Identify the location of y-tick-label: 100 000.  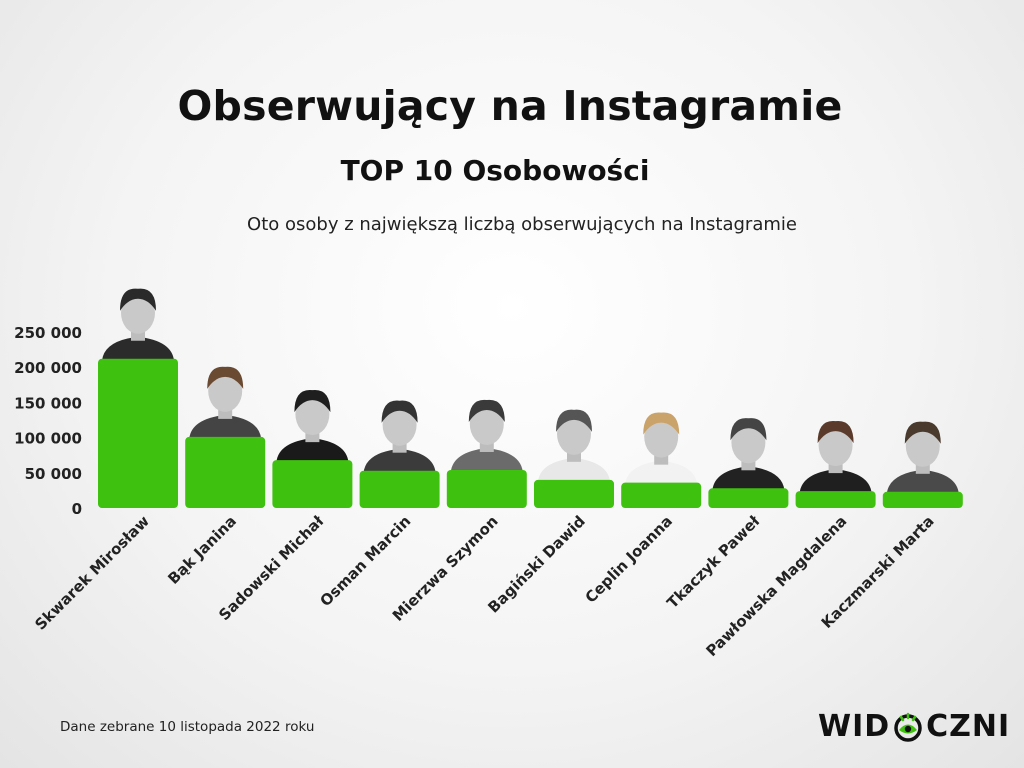
(48, 439).